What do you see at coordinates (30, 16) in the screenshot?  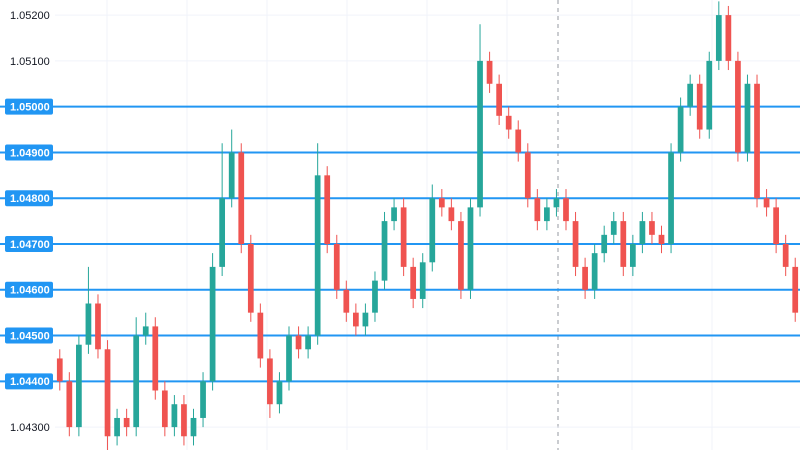 I see `y-tick-label: 1.05200` at bounding box center [30, 16].